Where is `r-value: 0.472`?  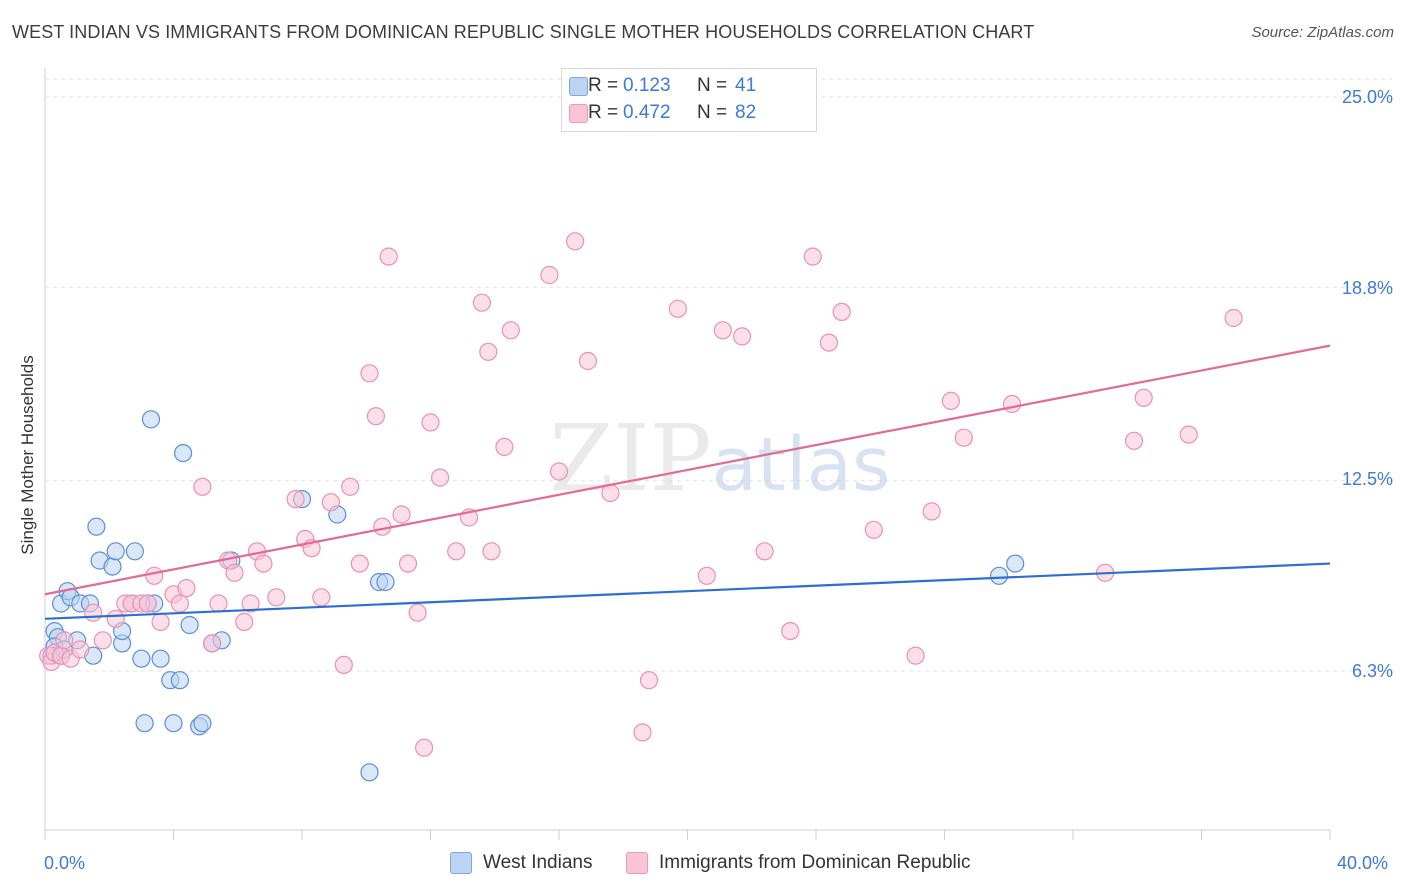
r-value: 0.472 is located at coordinates (647, 112).